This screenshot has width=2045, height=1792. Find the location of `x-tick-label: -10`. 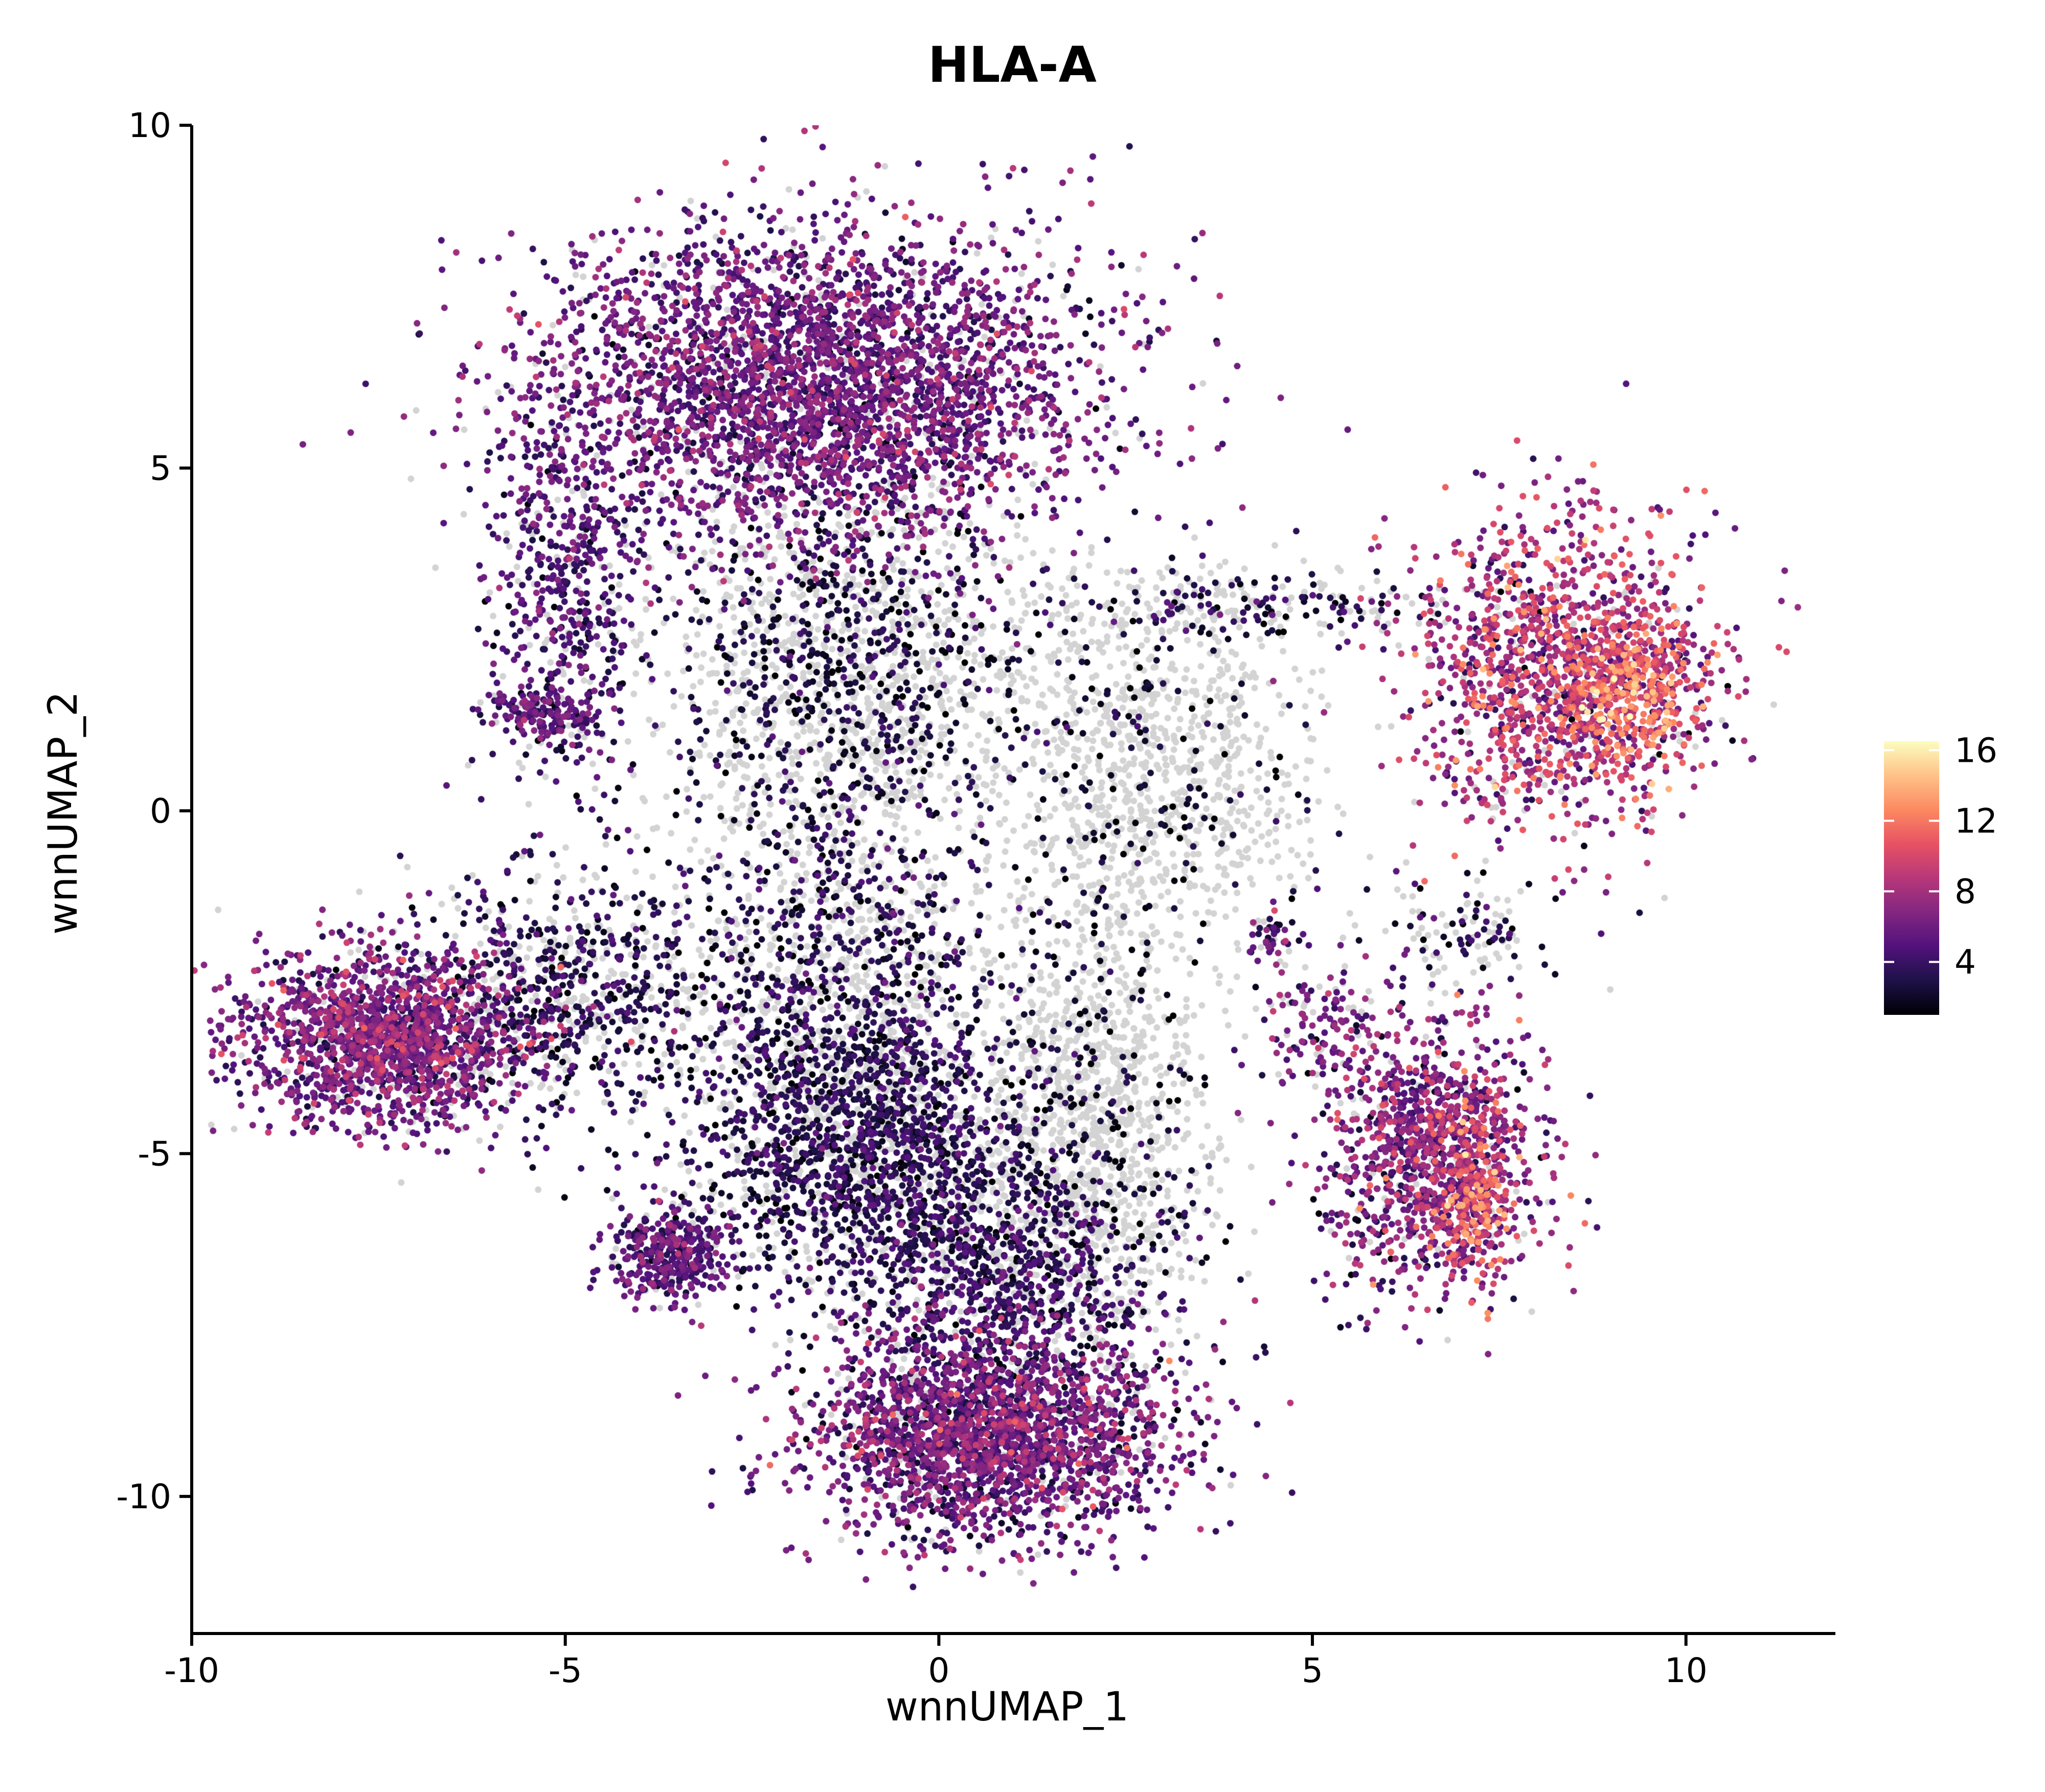

x-tick-label: -10 is located at coordinates (191, 1671).